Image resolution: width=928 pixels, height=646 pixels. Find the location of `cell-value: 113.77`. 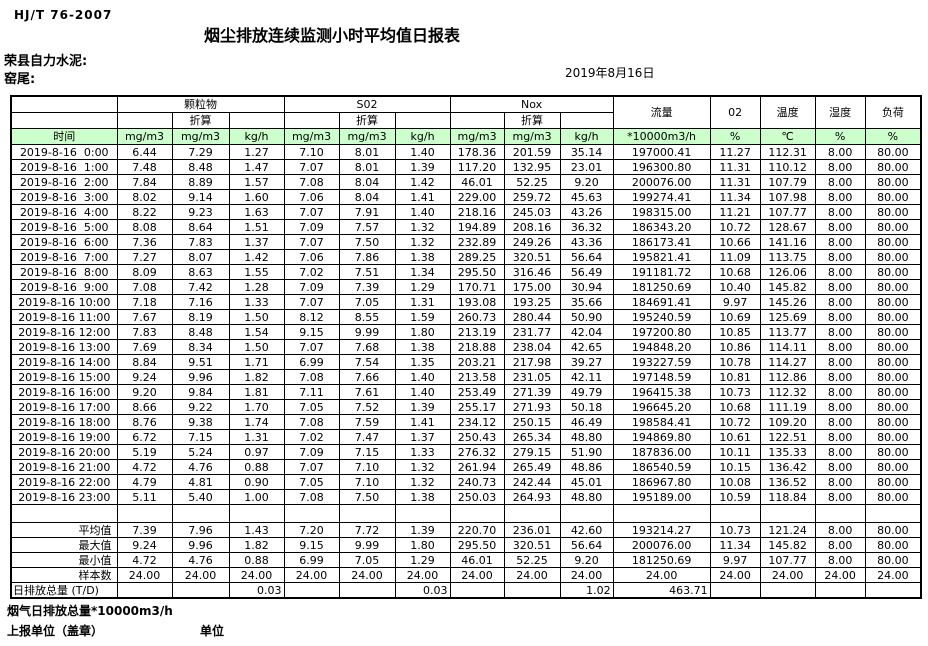

cell-value: 113.77 is located at coordinates (787, 332).